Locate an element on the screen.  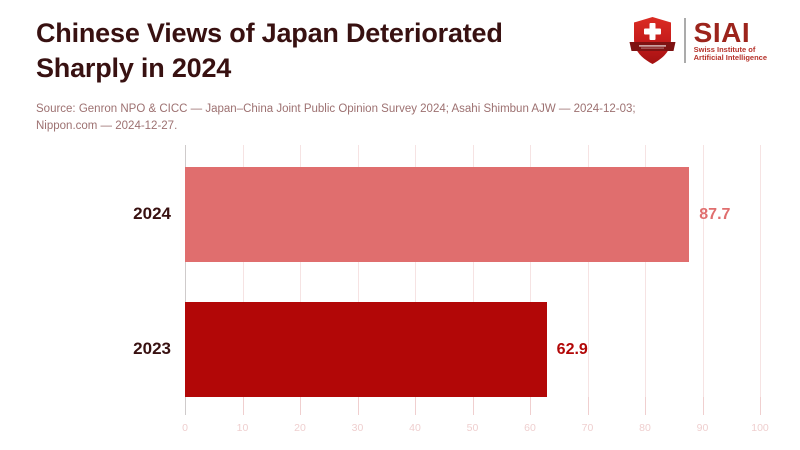
axis-tick-label: 40 is located at coordinates (415, 428).